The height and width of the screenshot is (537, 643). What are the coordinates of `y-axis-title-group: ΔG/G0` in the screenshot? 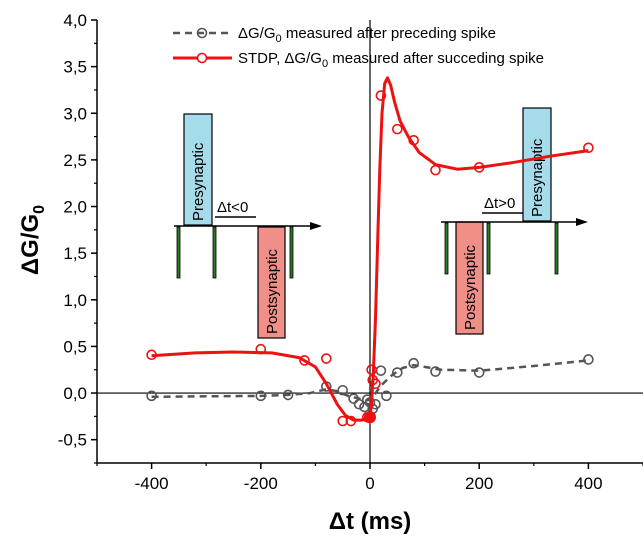 It's located at (32, 240).